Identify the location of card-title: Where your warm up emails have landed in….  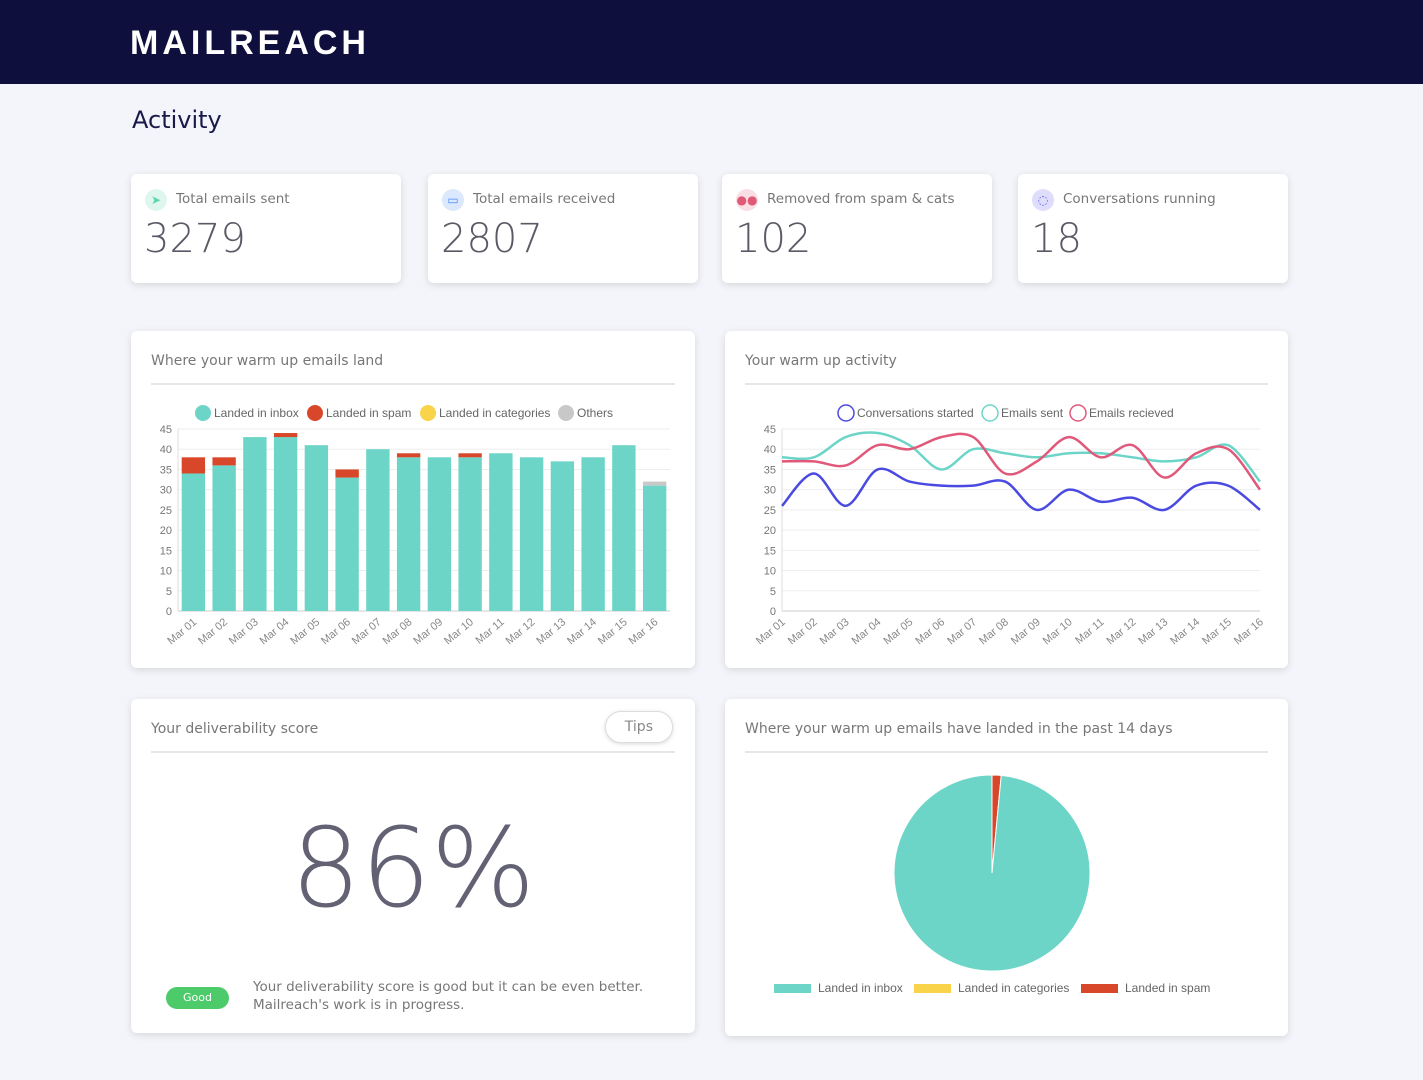
(959, 729).